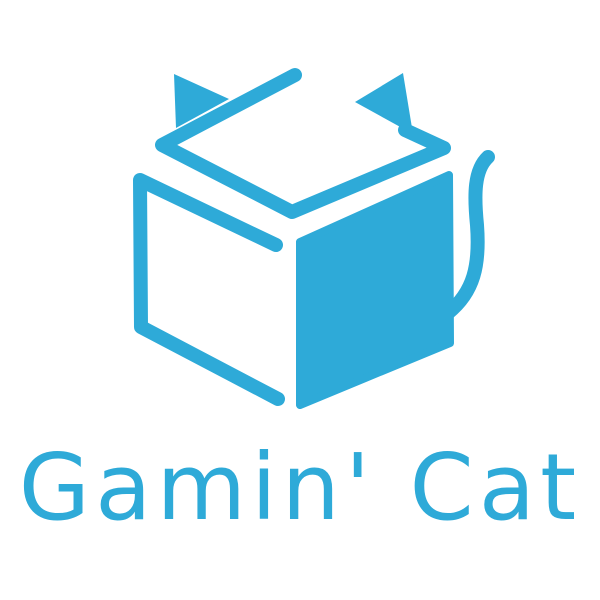 This screenshot has height=600, width=600. Describe the element at coordinates (468, 235) in the screenshot. I see `cat-tail` at that location.